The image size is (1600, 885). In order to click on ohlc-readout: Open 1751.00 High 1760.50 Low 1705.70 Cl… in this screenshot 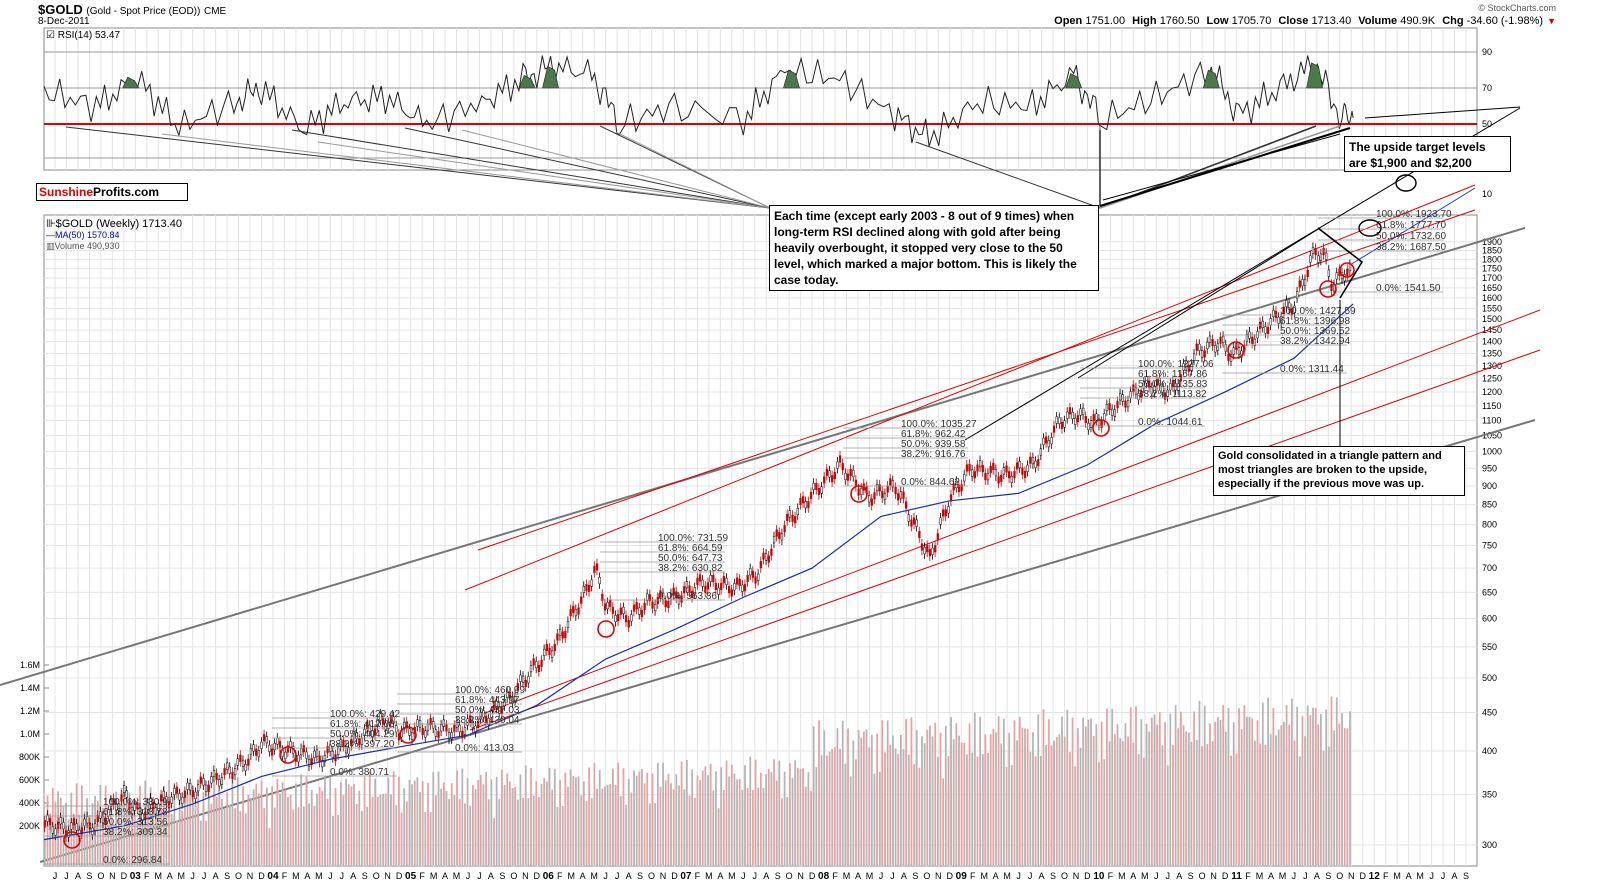, I will do `click(1305, 21)`.